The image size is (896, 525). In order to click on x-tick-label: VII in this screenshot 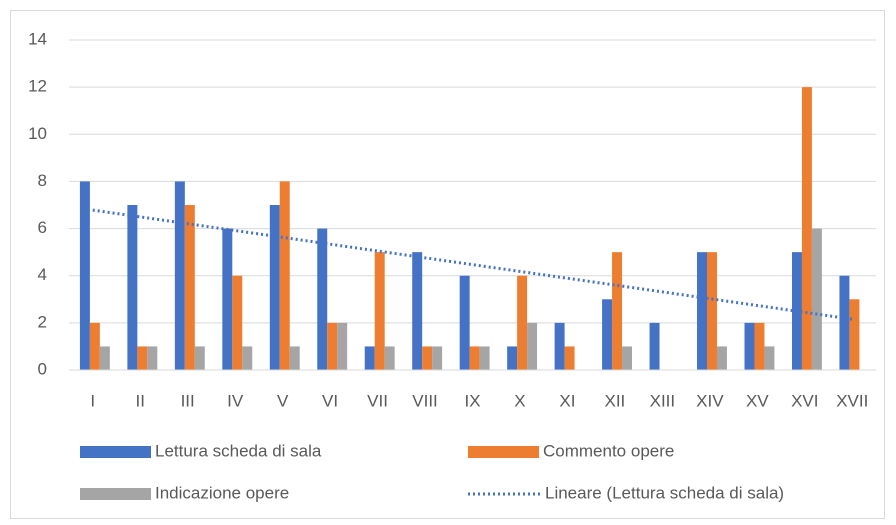, I will do `click(377, 400)`.